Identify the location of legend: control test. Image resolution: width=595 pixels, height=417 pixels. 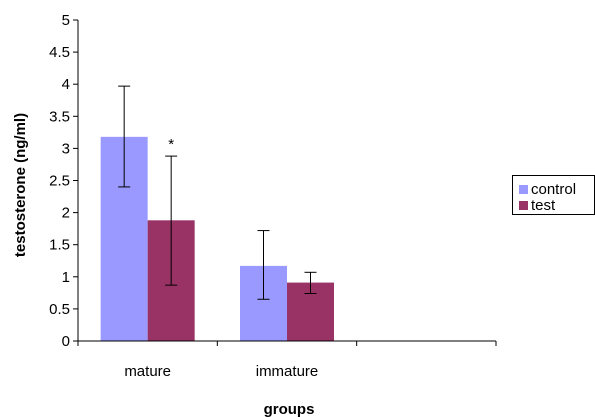
(553, 195).